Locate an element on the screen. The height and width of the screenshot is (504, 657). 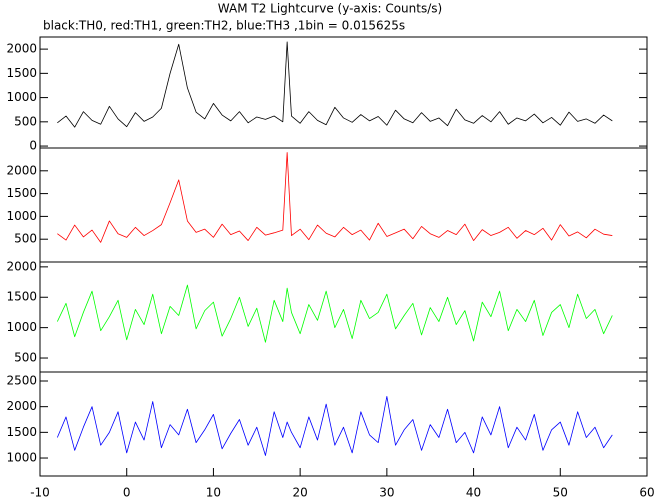
x-tick-label: 30 is located at coordinates (386, 493).